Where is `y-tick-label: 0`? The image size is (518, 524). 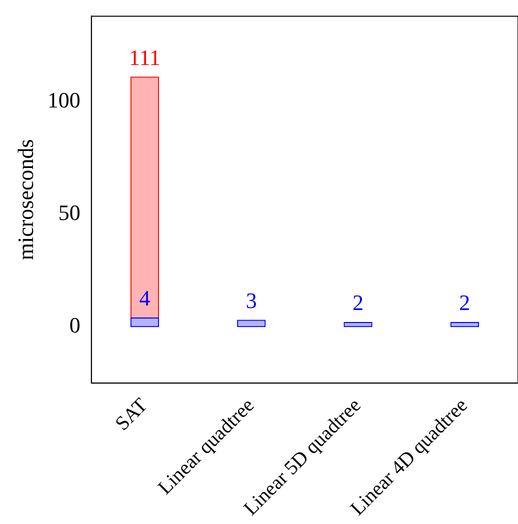 y-tick-label: 0 is located at coordinates (74, 325).